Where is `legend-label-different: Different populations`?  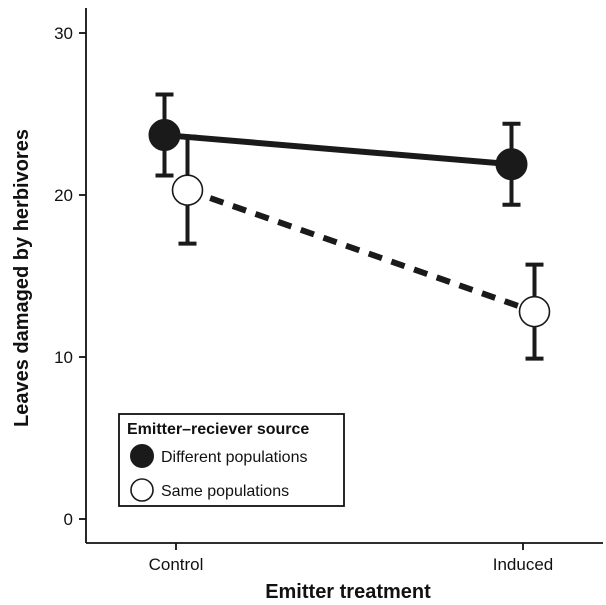
legend-label-different: Different populations is located at coordinates (234, 457).